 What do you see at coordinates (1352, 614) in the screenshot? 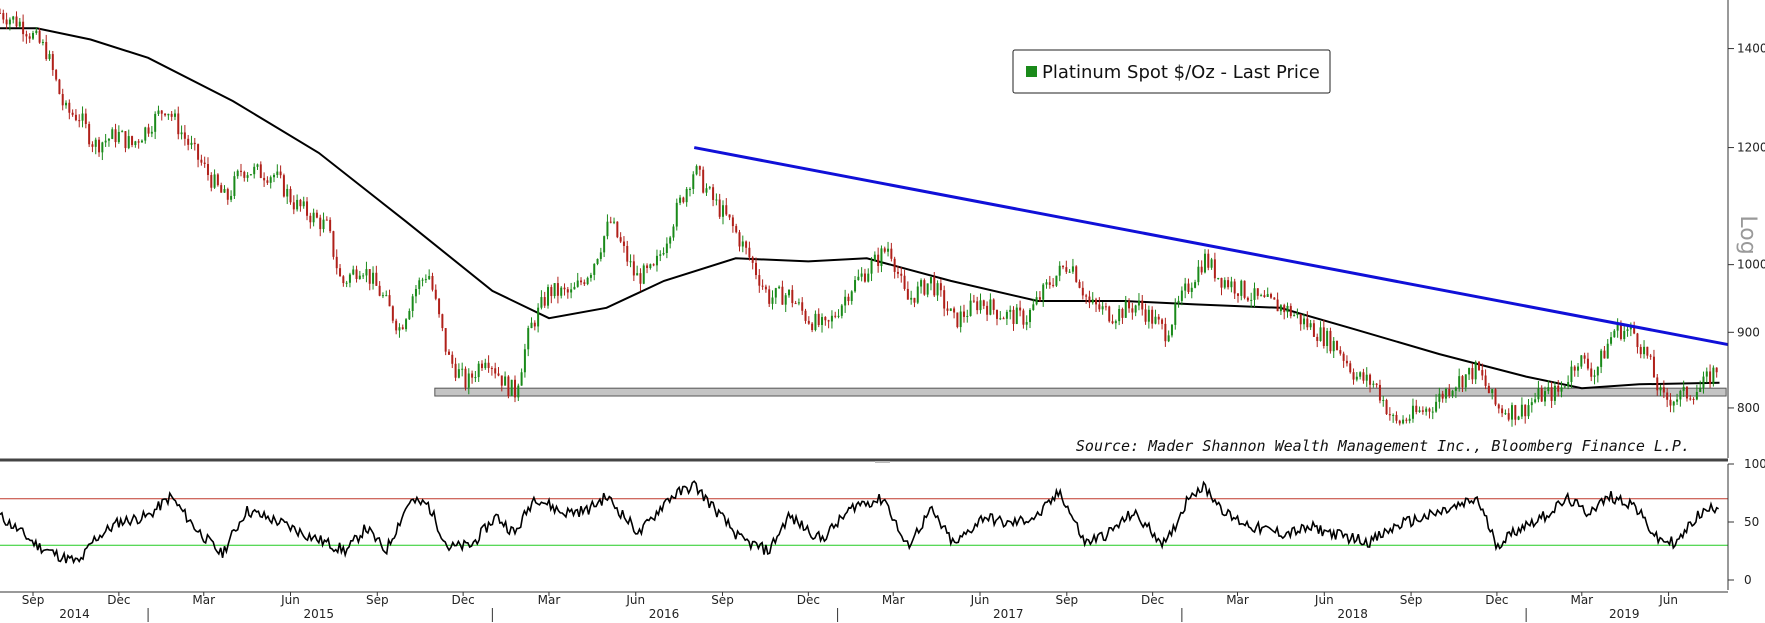
I see `year-label: 2018` at bounding box center [1352, 614].